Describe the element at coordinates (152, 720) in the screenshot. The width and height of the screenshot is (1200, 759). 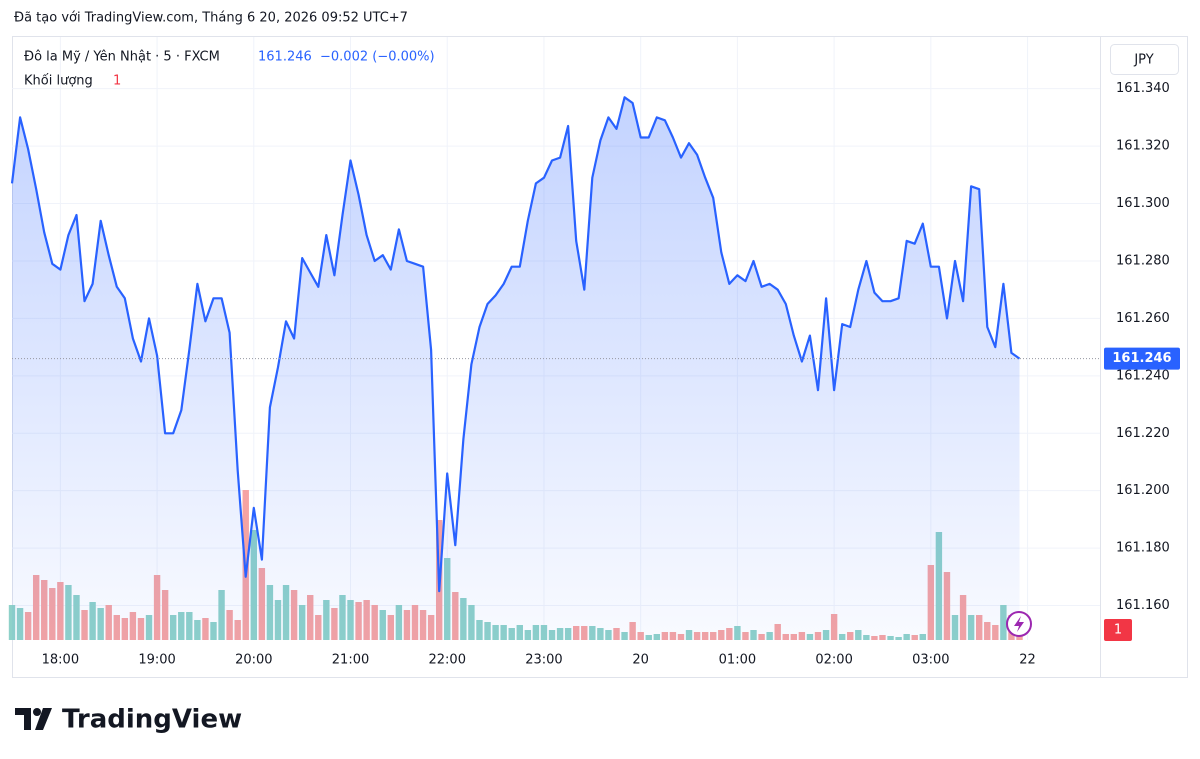
I see `brand: TradingView` at that location.